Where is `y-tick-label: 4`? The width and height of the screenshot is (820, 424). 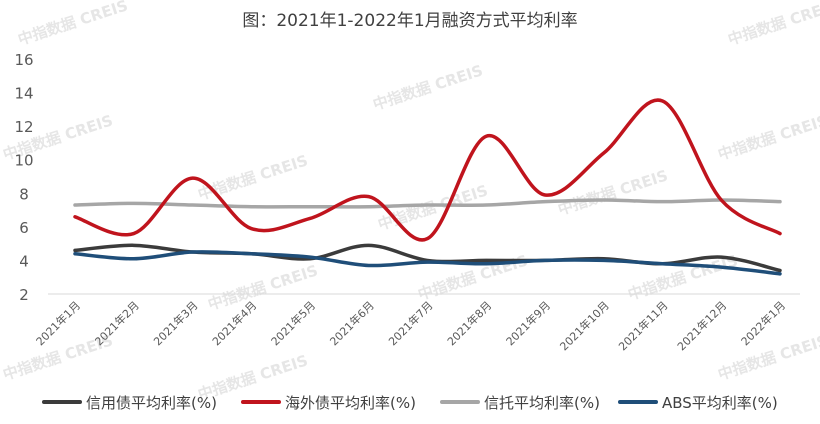
y-tick-label: 4 is located at coordinates (24, 261).